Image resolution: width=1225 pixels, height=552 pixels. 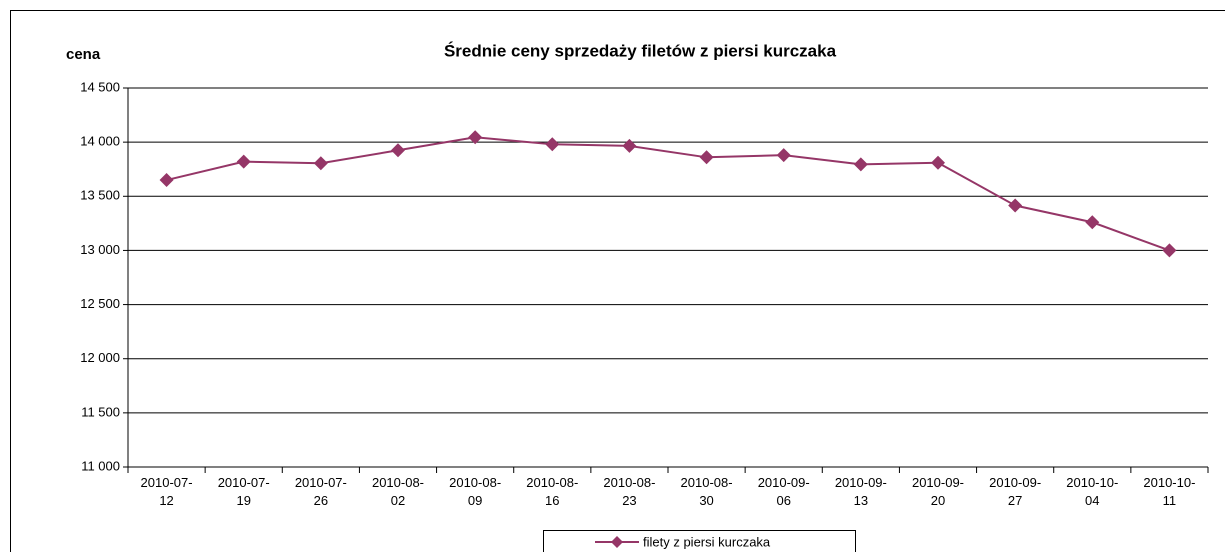 I want to click on y-tick-label: 11 500, so click(x=100, y=411).